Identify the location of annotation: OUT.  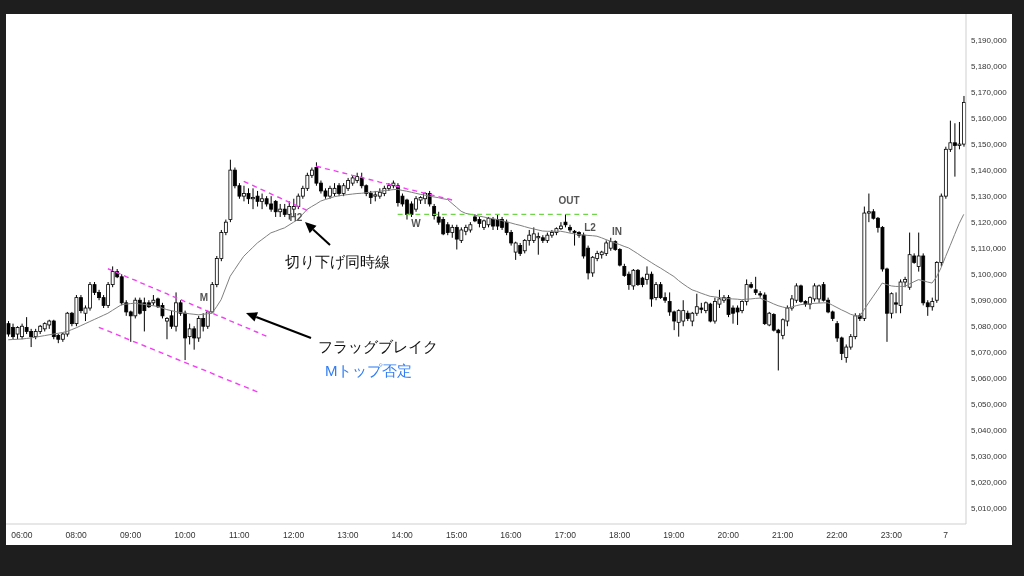
(569, 200).